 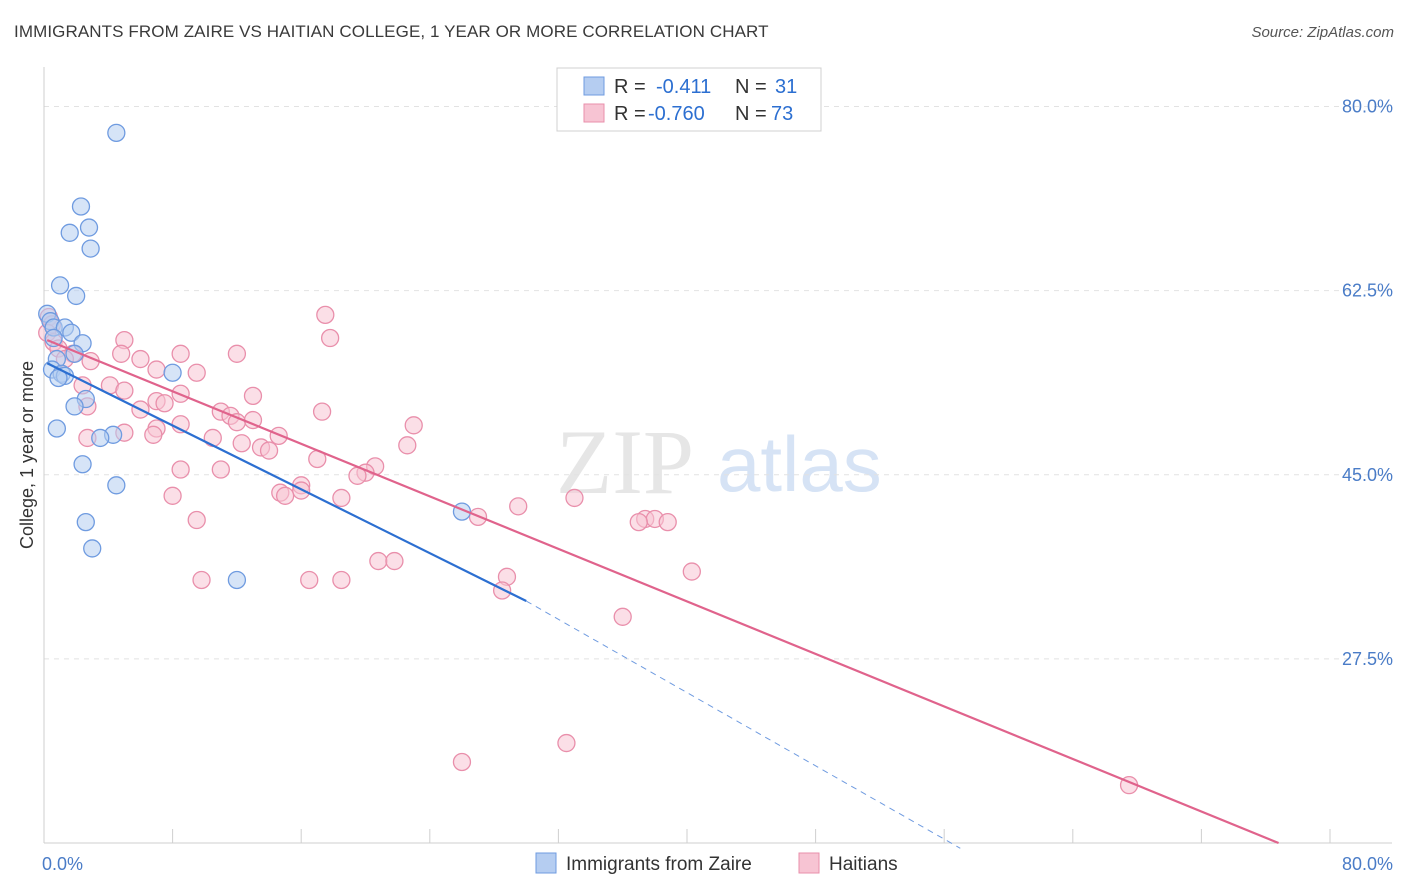 What do you see at coordinates (782, 114) in the screenshot?
I see `stats-n-value-2: 73` at bounding box center [782, 114].